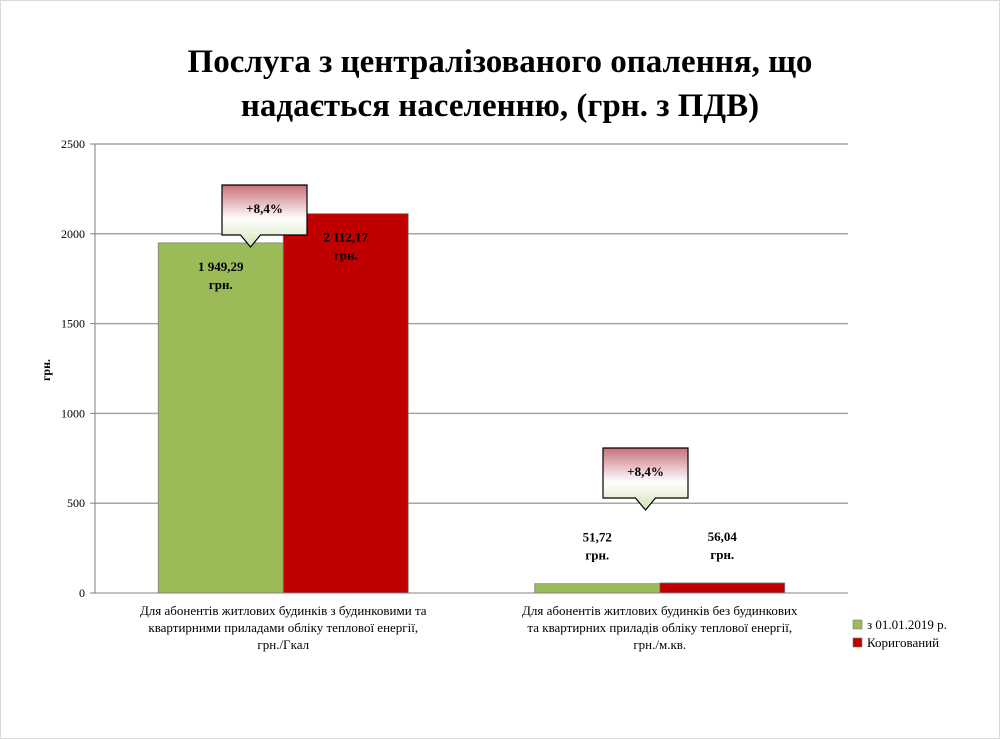 The height and width of the screenshot is (739, 1000). I want to click on y-tick-label: 2500, so click(73, 144).